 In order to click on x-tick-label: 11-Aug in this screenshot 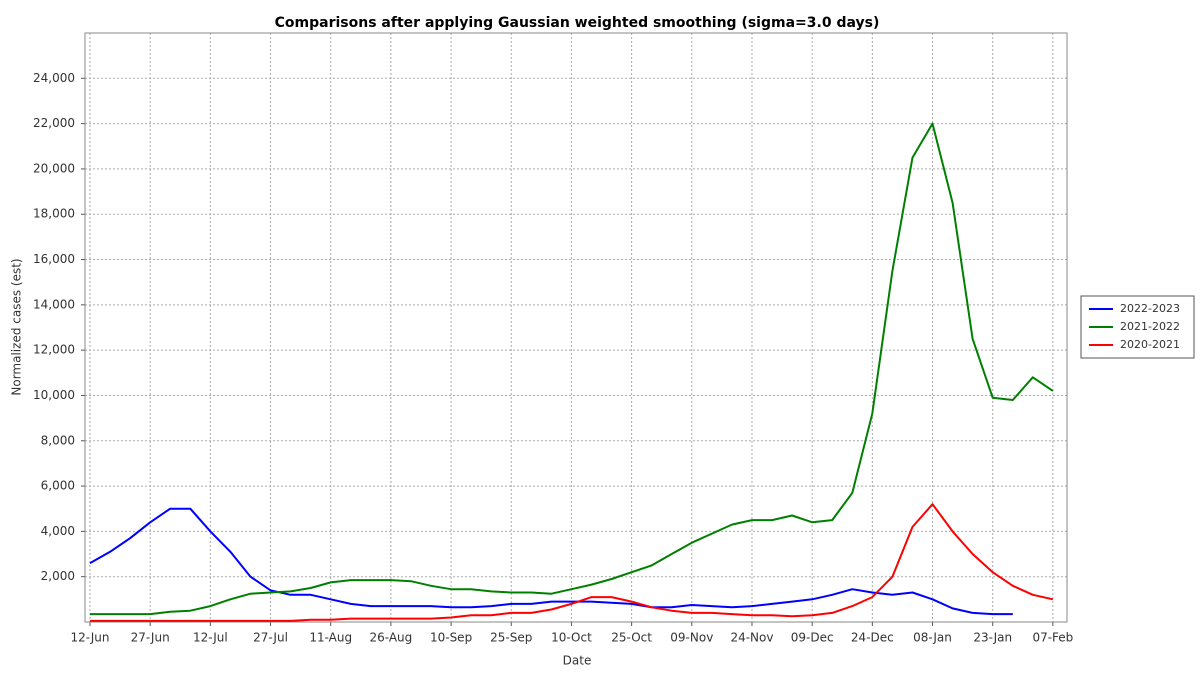, I will do `click(330, 638)`.